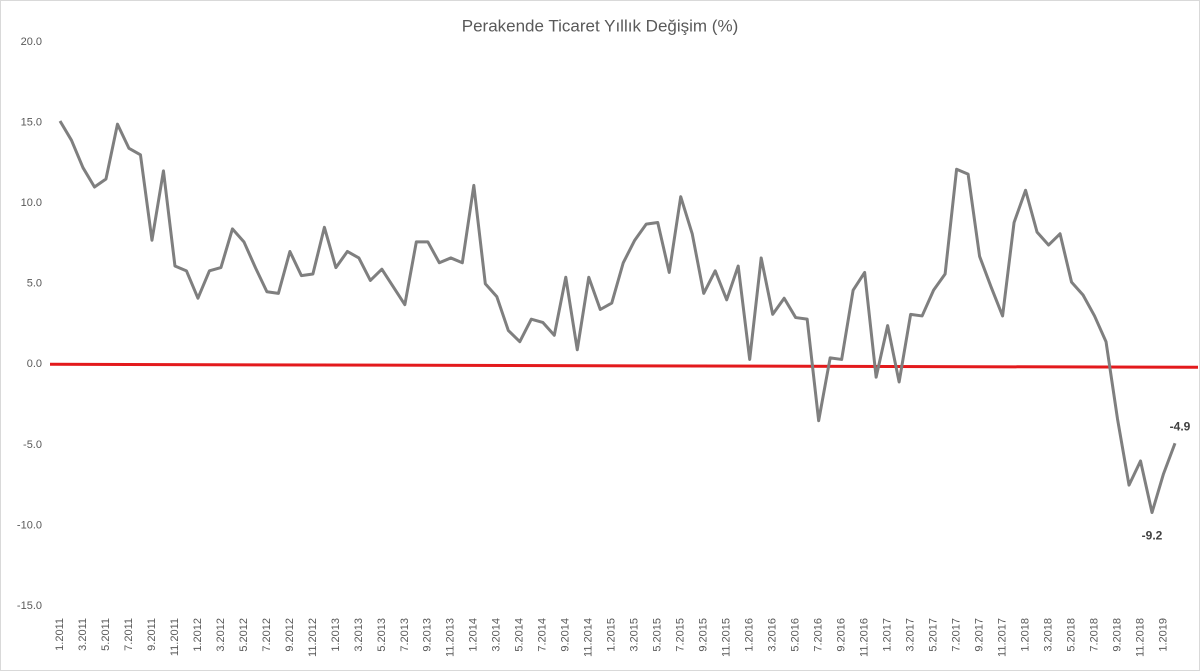 Image resolution: width=1200 pixels, height=671 pixels. What do you see at coordinates (911, 635) in the screenshot?
I see `x-tick-label: 3.2017` at bounding box center [911, 635].